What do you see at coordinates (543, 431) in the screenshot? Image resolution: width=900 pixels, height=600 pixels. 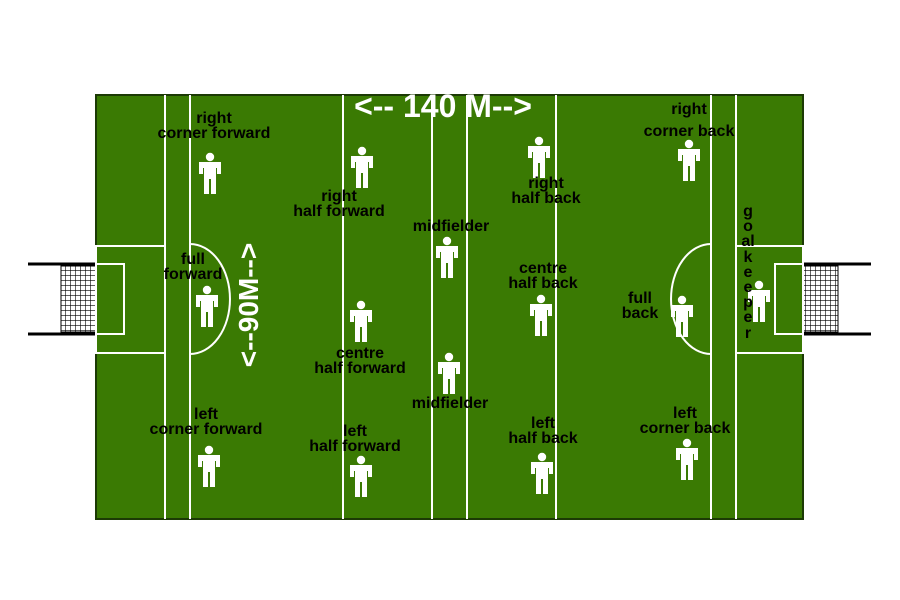 I see `label-left-half-back: left half back` at bounding box center [543, 431].